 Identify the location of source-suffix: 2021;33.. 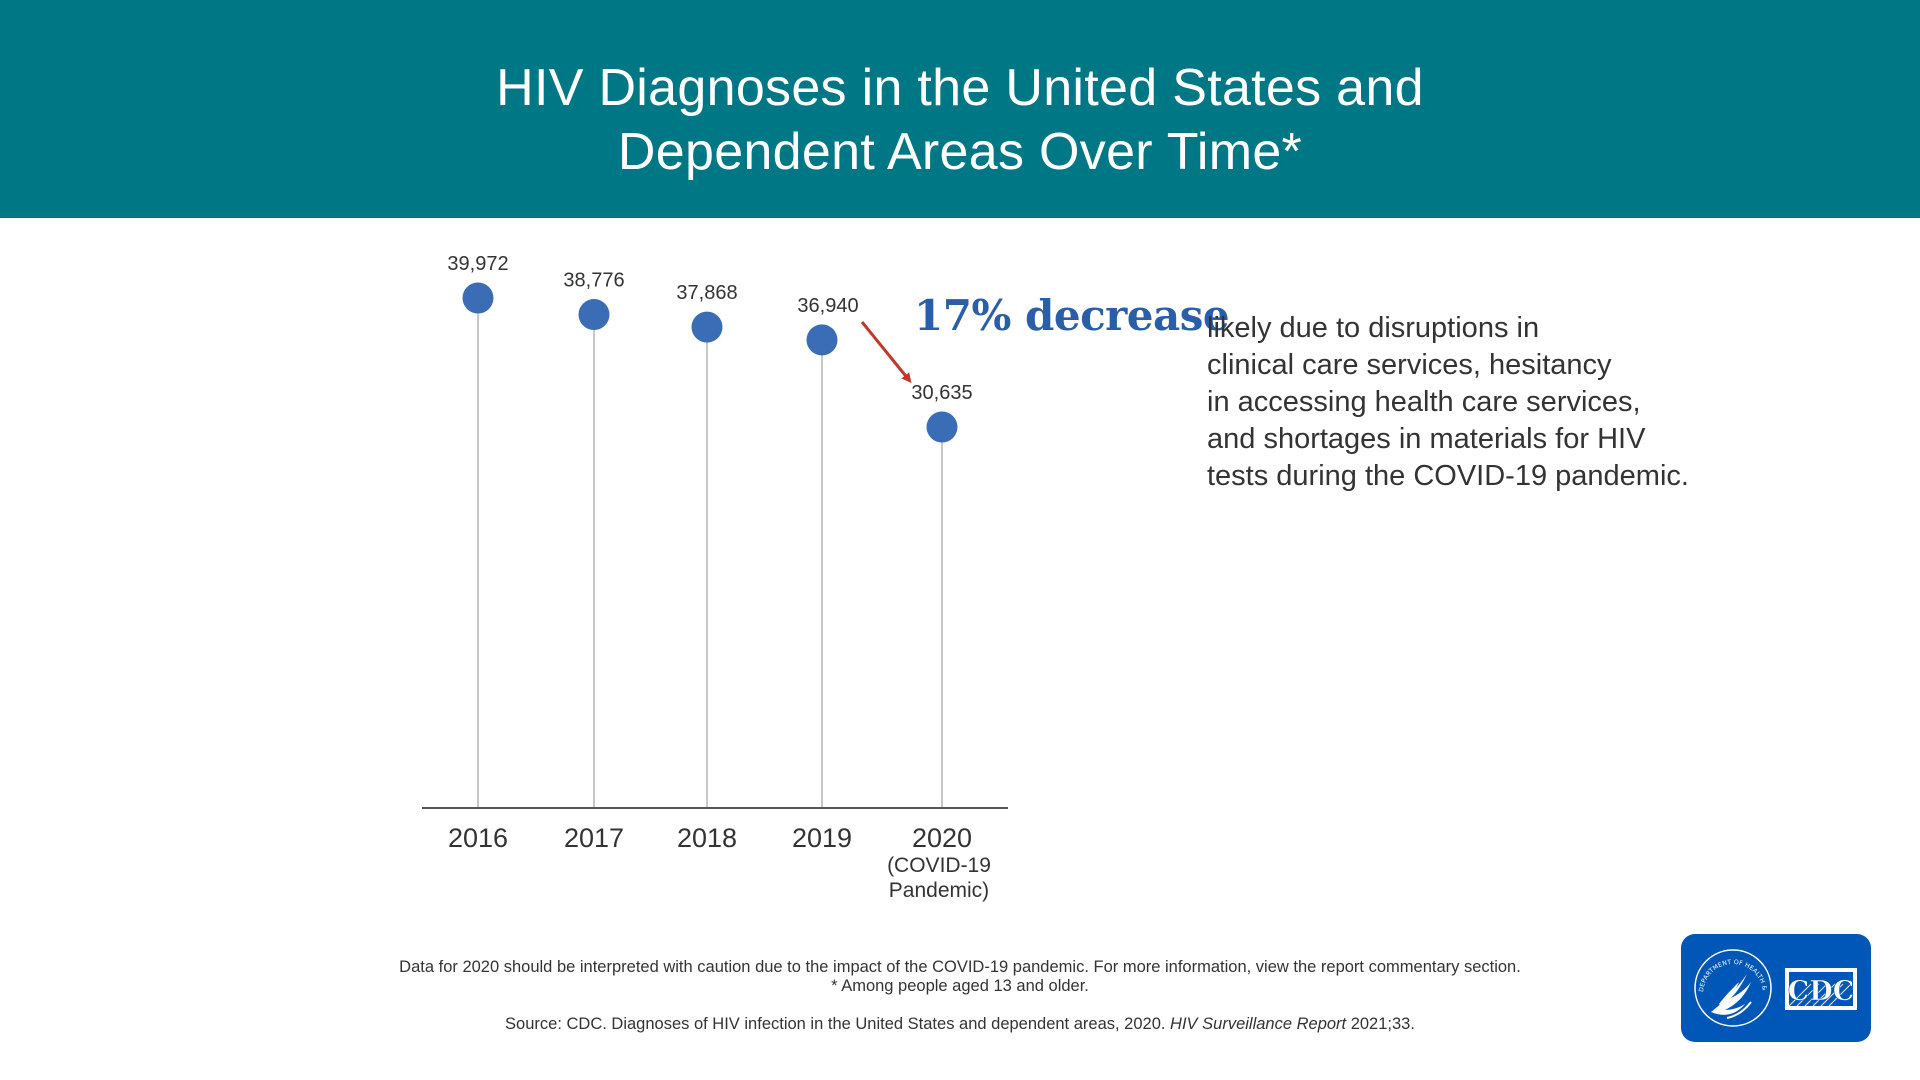
(1380, 1024).